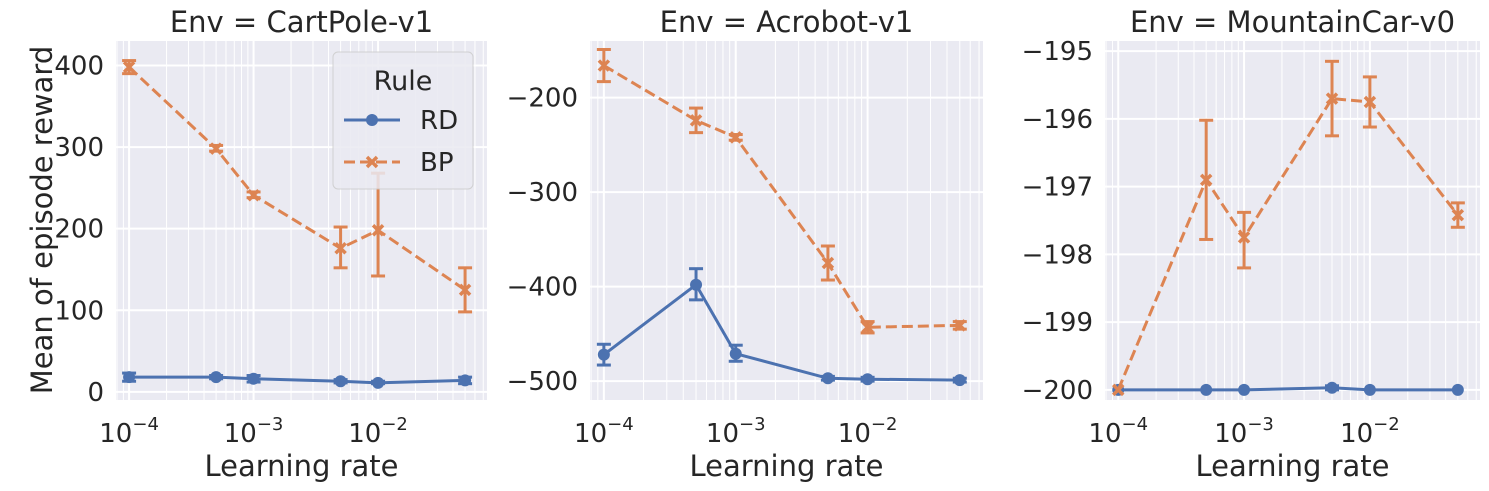 The height and width of the screenshot is (491, 1489). I want to click on y-tick-label: −195, so click(1057, 52).